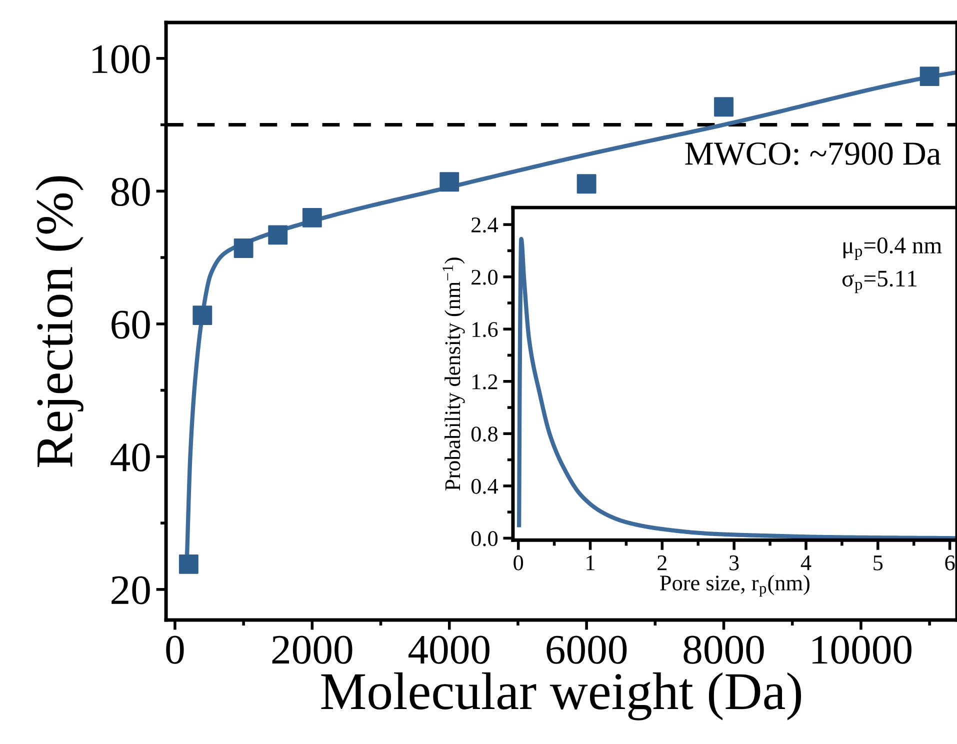 The image size is (957, 744). What do you see at coordinates (862, 650) in the screenshot?
I see `x-tick-label: 10000` at bounding box center [862, 650].